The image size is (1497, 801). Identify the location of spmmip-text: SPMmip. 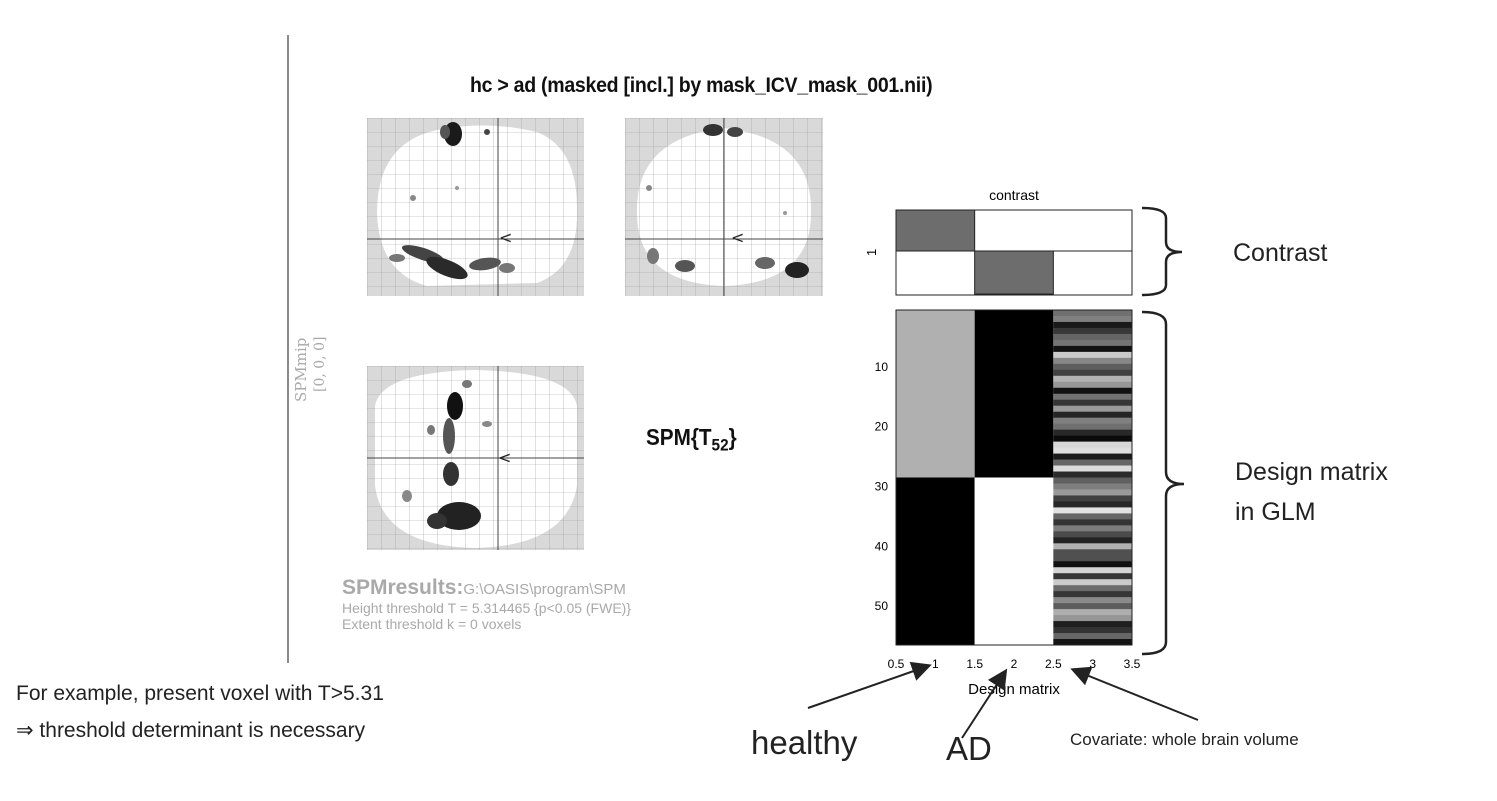
(301, 370).